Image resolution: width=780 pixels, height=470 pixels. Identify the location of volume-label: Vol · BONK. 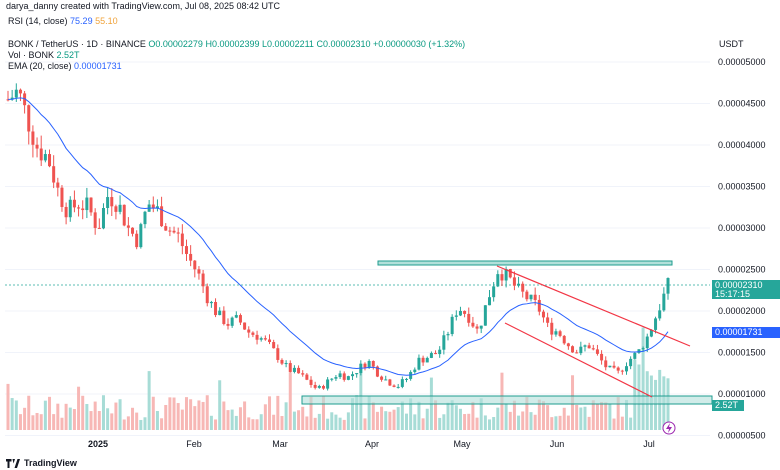
(31, 55).